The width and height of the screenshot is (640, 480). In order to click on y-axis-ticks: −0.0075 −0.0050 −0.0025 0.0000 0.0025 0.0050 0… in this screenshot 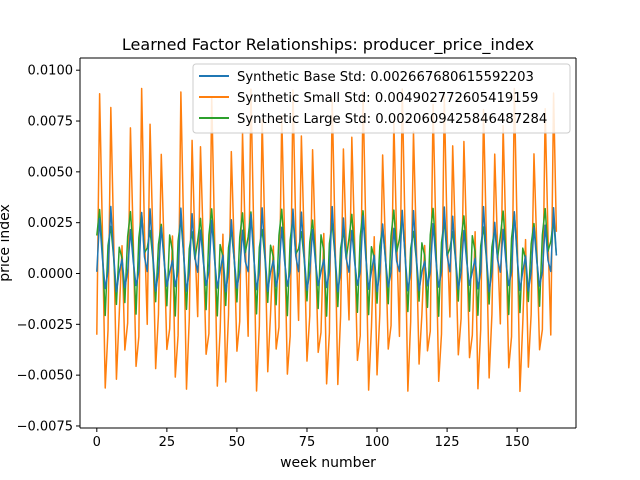, I will do `click(48, 249)`.